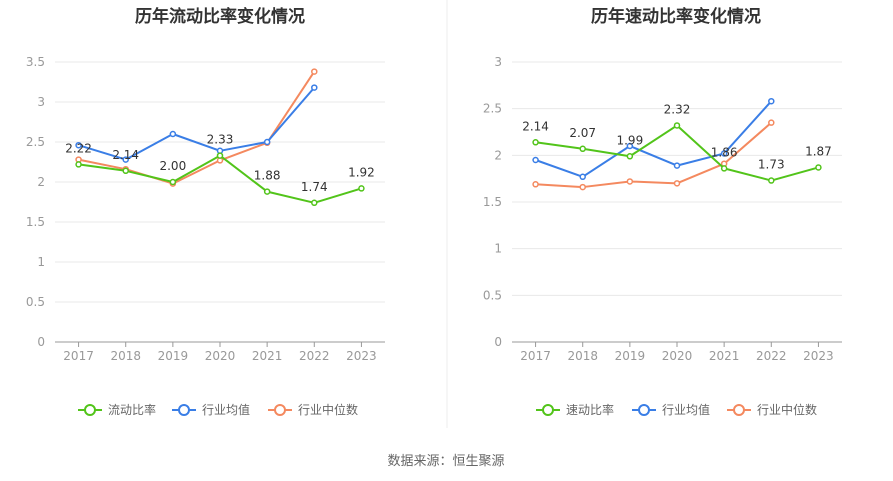 This screenshot has height=481, width=893. I want to click on legend-item-ratio: 流动比率, so click(117, 409).